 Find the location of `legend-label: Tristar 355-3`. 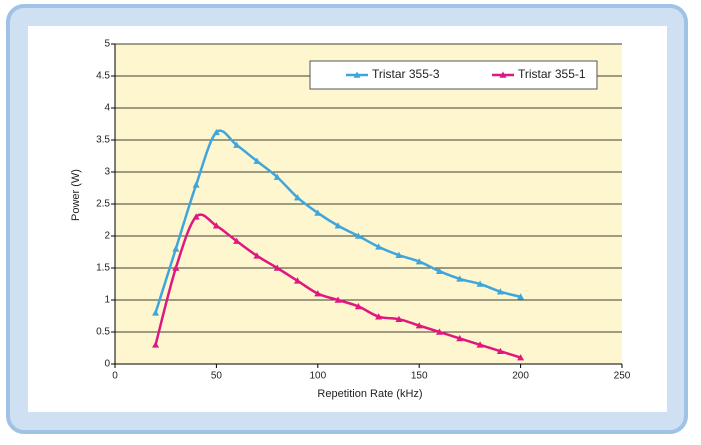

legend-label: Tristar 355-3 is located at coordinates (406, 74).